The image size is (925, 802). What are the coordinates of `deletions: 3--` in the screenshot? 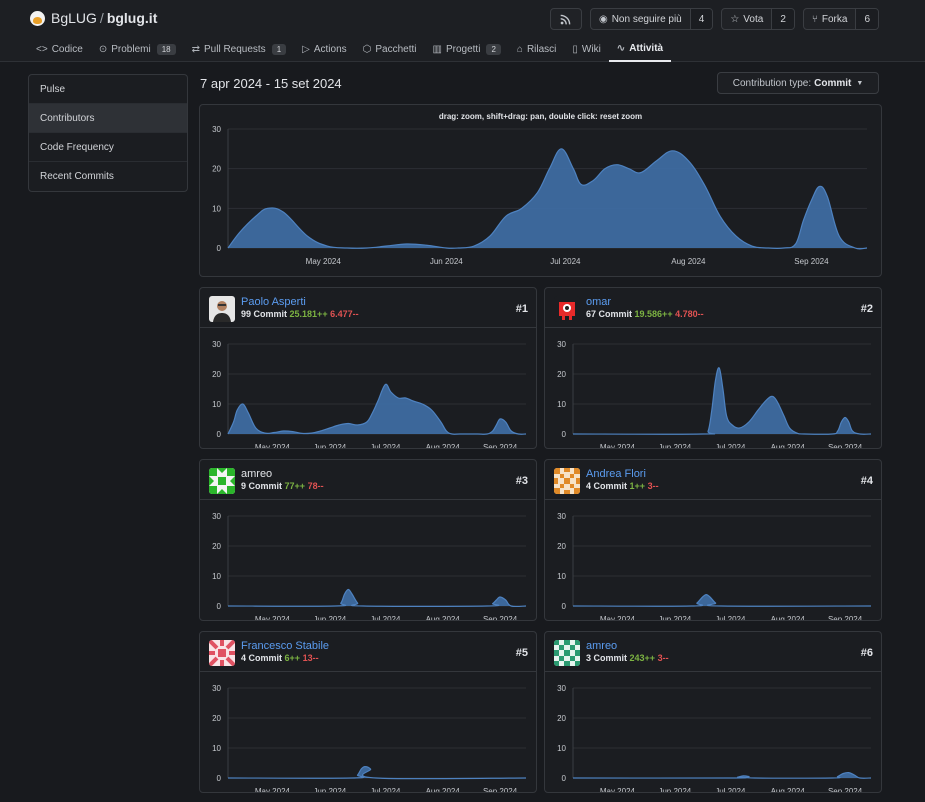 It's located at (653, 486).